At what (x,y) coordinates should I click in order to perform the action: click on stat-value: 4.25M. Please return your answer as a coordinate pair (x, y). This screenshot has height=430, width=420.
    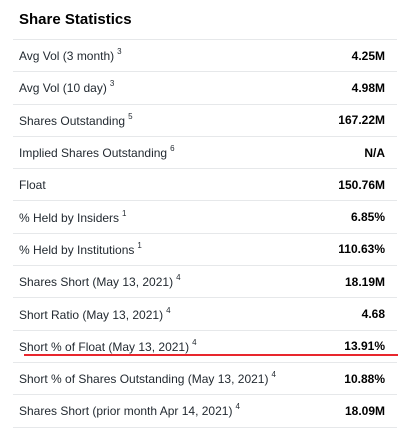
    Looking at the image, I should click on (368, 55).